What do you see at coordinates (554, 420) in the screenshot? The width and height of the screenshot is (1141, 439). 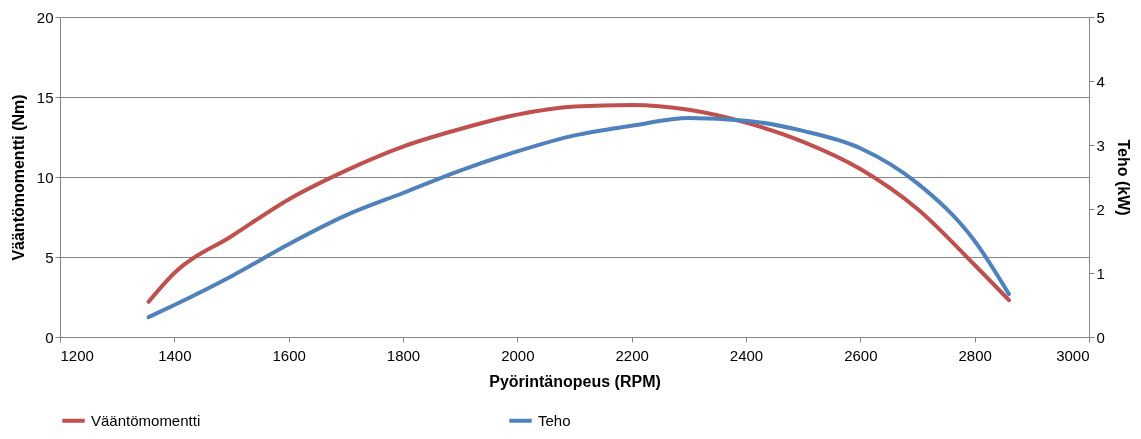 I see `legend-label: Teho` at bounding box center [554, 420].